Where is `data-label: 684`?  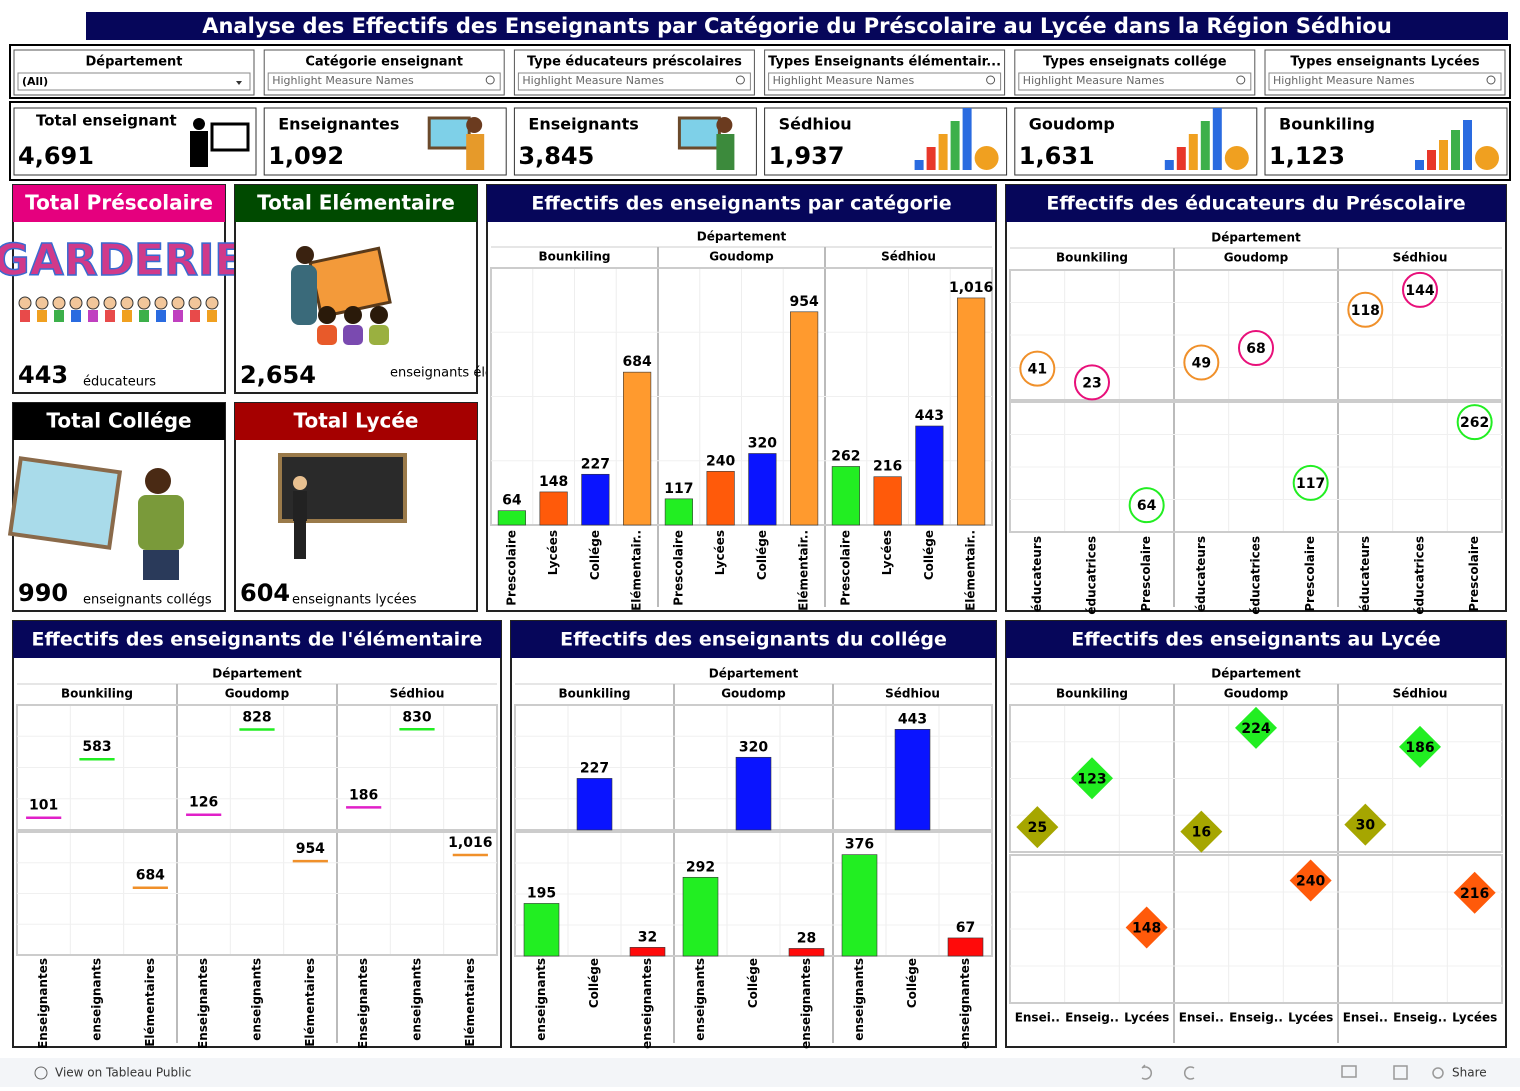 data-label: 684 is located at coordinates (150, 876).